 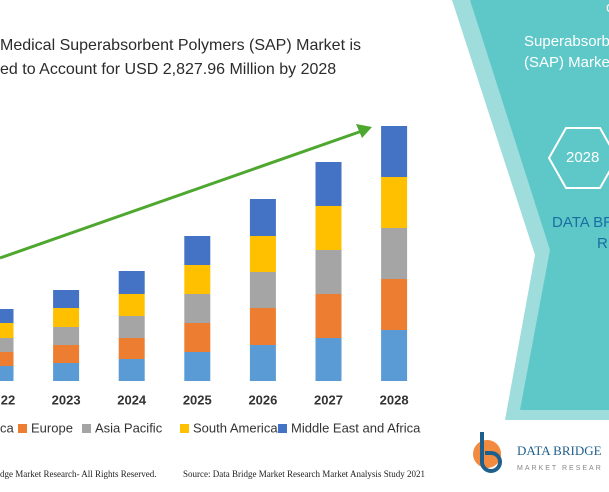 What do you see at coordinates (560, 468) in the screenshot?
I see `logo-tag: MARKET RESEAR` at bounding box center [560, 468].